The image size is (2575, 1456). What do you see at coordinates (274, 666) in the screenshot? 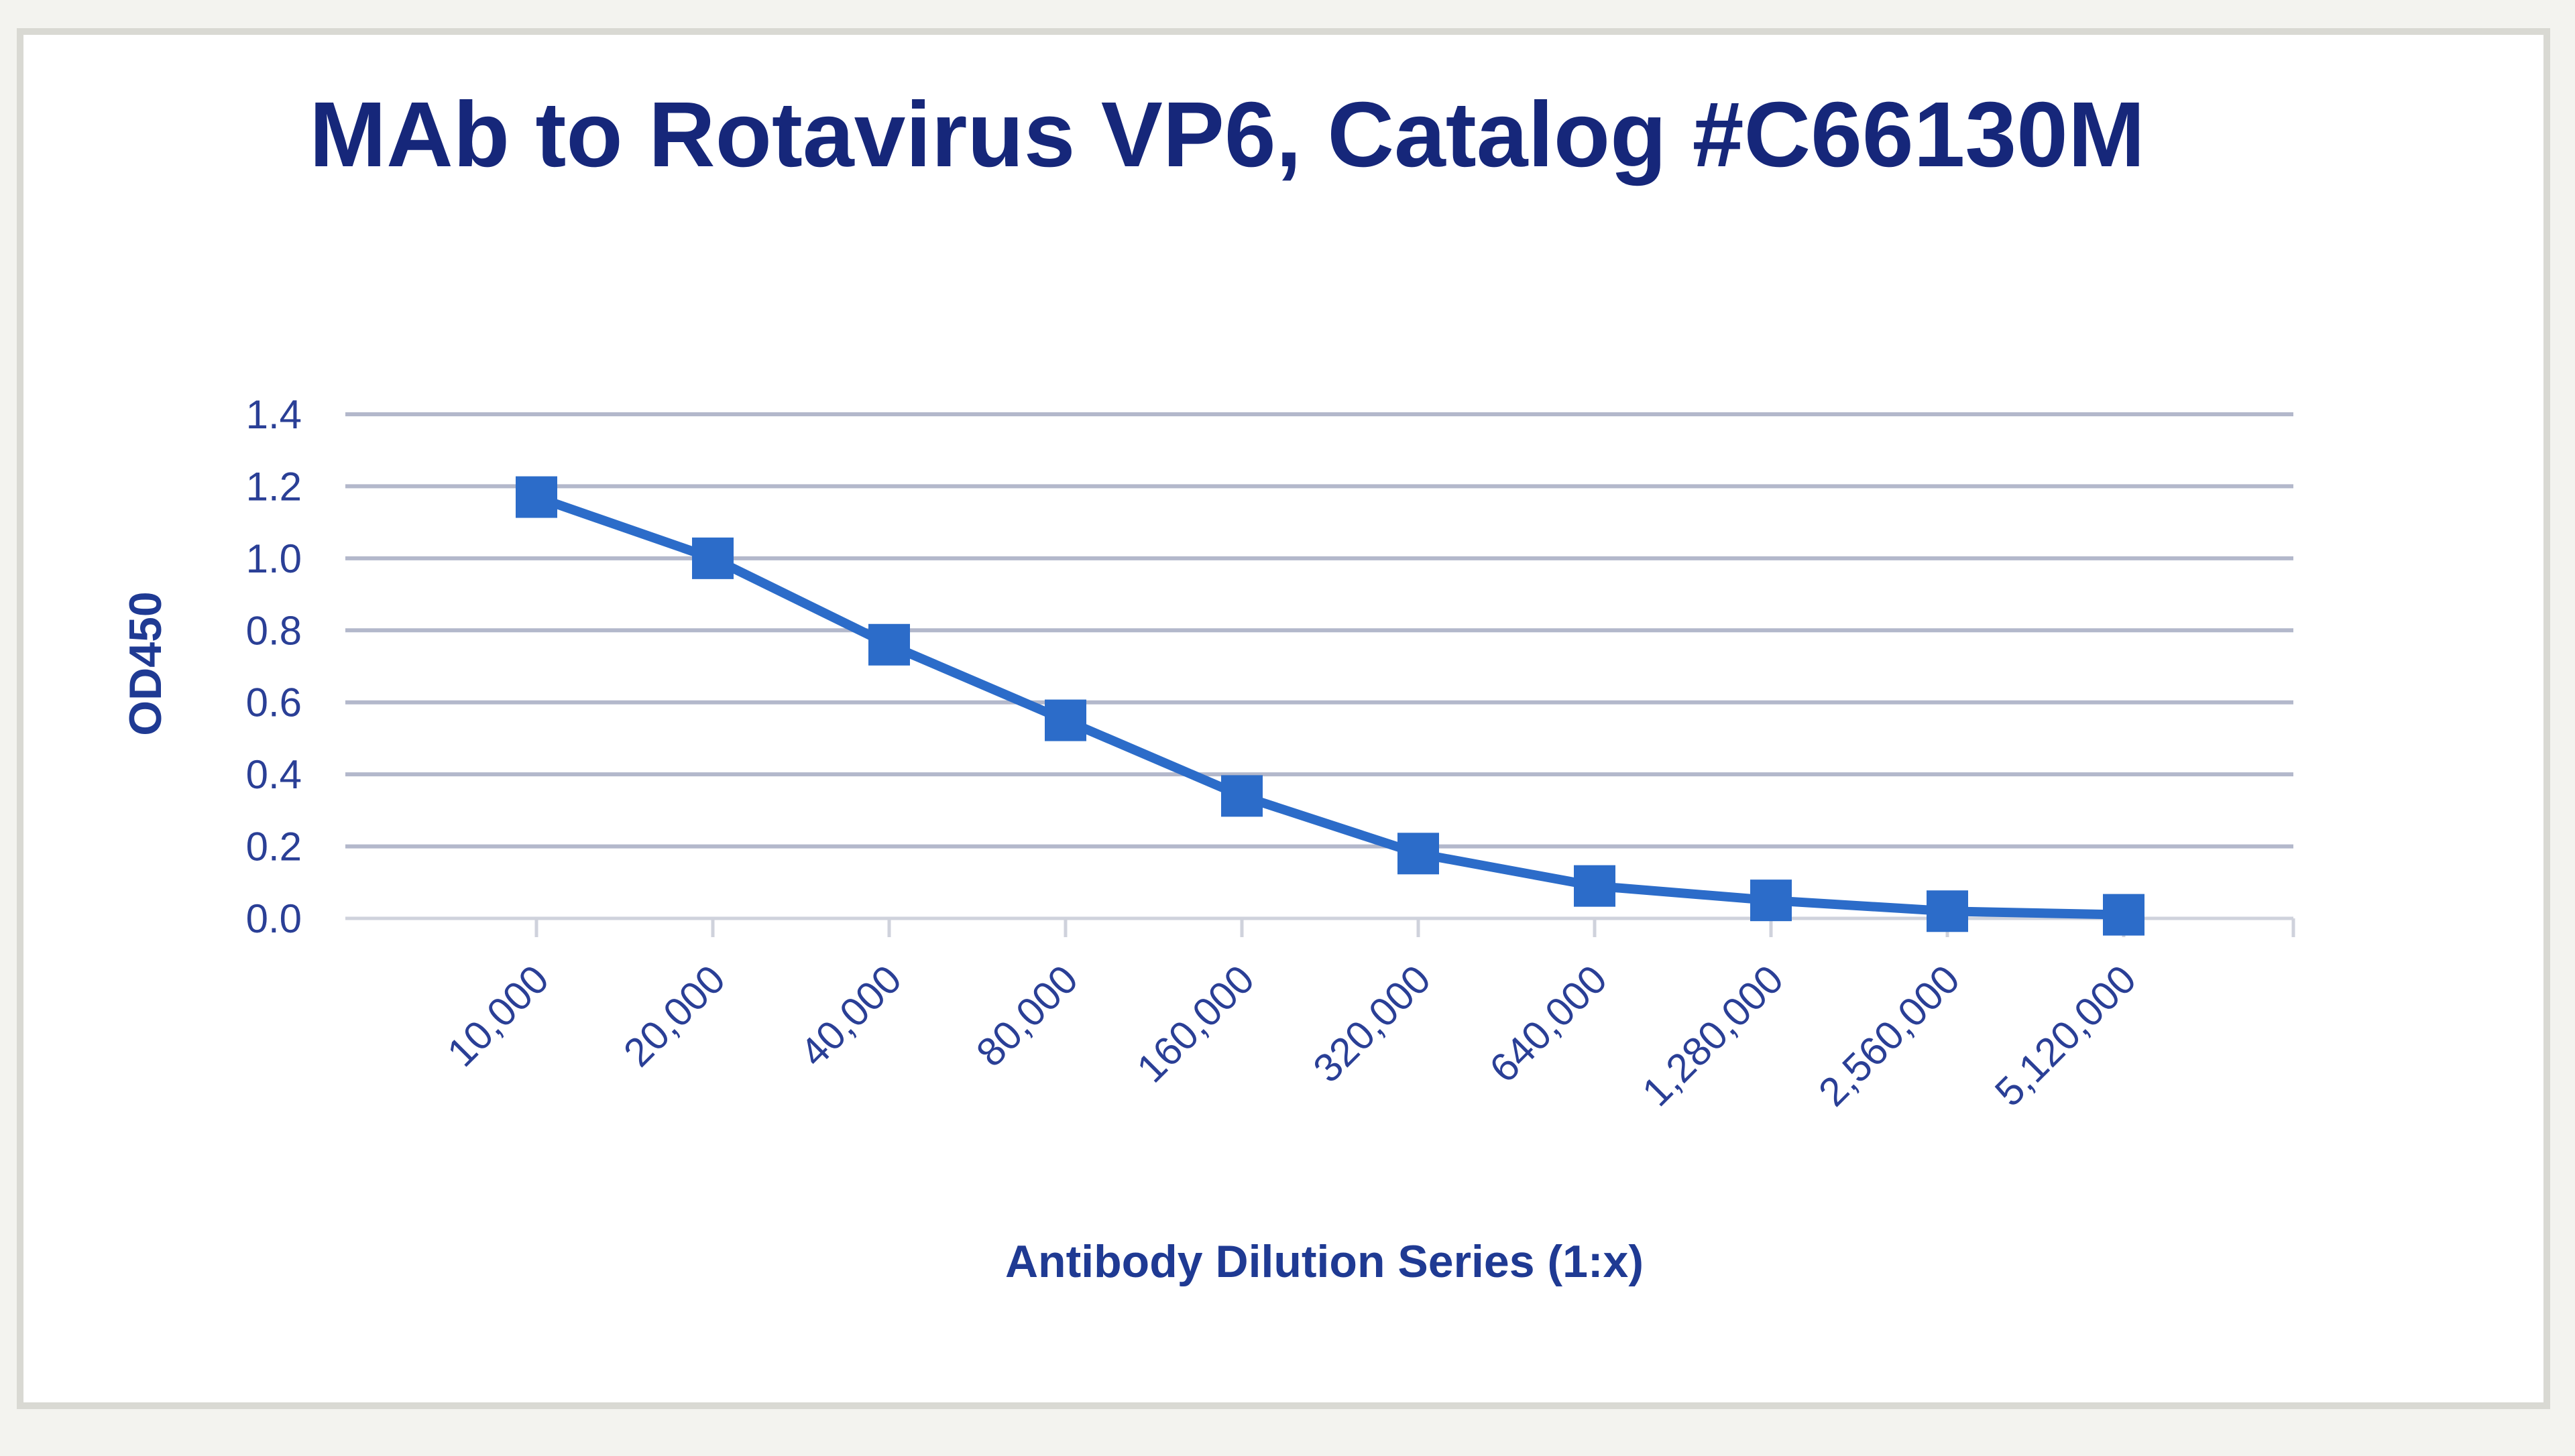
I see `y-axis-ticks: 0.0 0.2 0.4 0.6 0.8 1.0 1.2 1.4` at bounding box center [274, 666].